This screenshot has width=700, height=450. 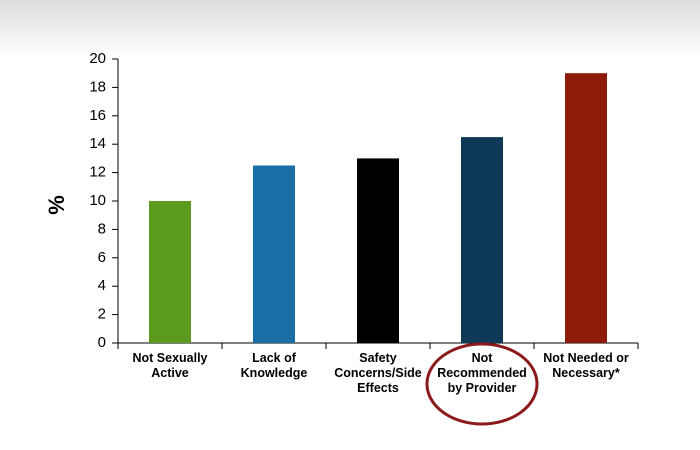 I want to click on x-tick-label-line: Knowledge, so click(x=274, y=373).